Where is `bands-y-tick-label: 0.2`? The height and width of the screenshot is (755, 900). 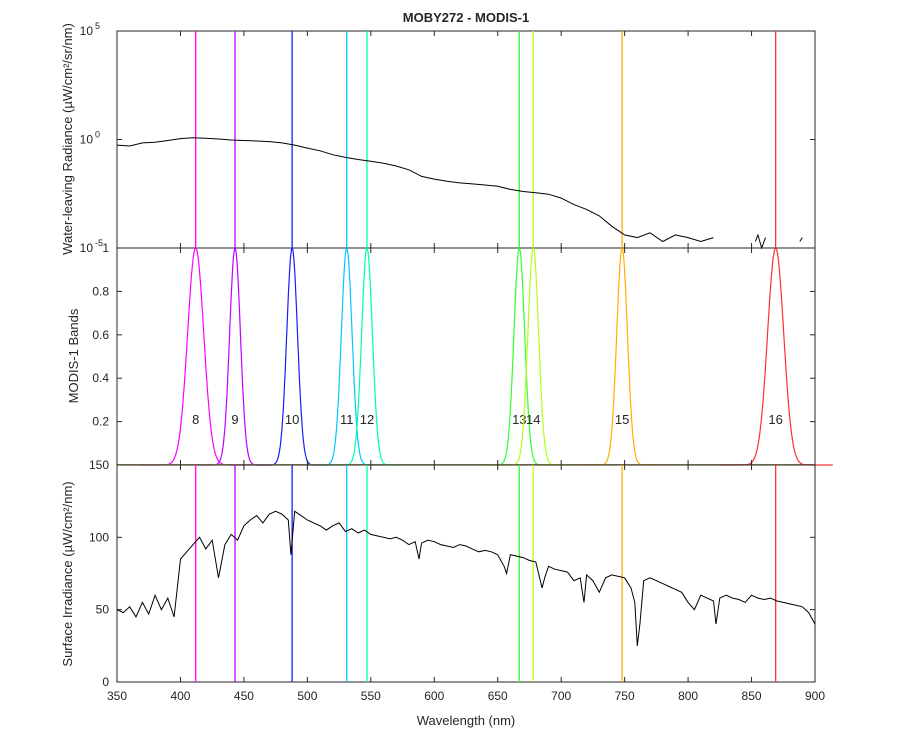
bands-y-tick-label: 0.2 is located at coordinates (100, 422).